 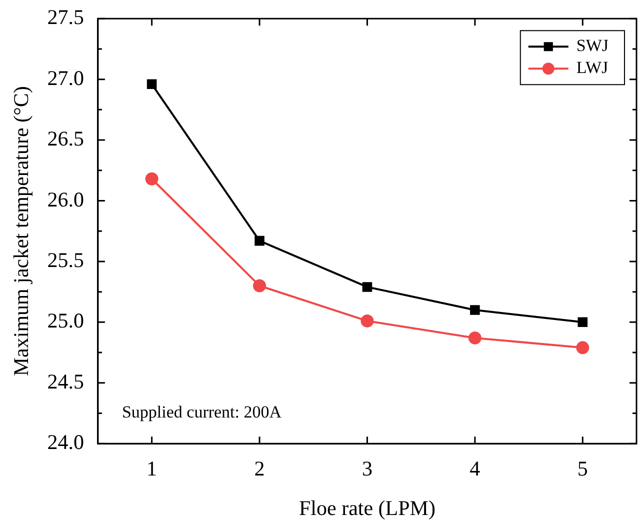 I want to click on legend-label: SWJ, so click(x=592, y=46).